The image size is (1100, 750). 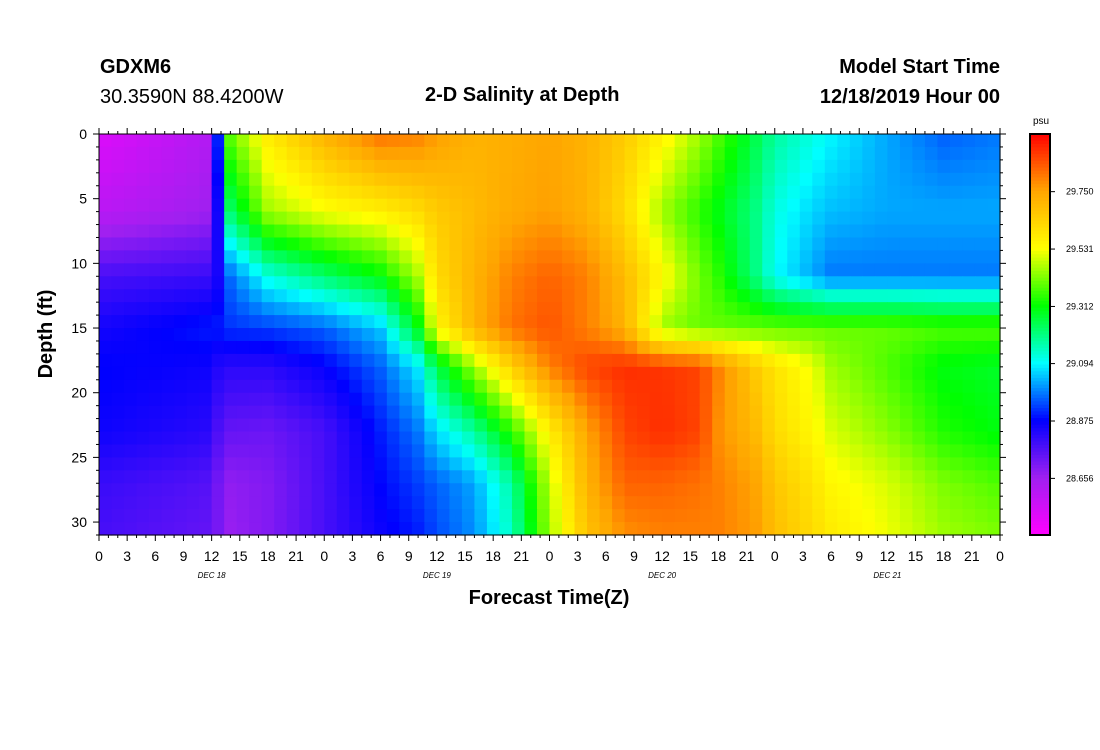 What do you see at coordinates (887, 575) in the screenshot?
I see `day-label: DEC 21` at bounding box center [887, 575].